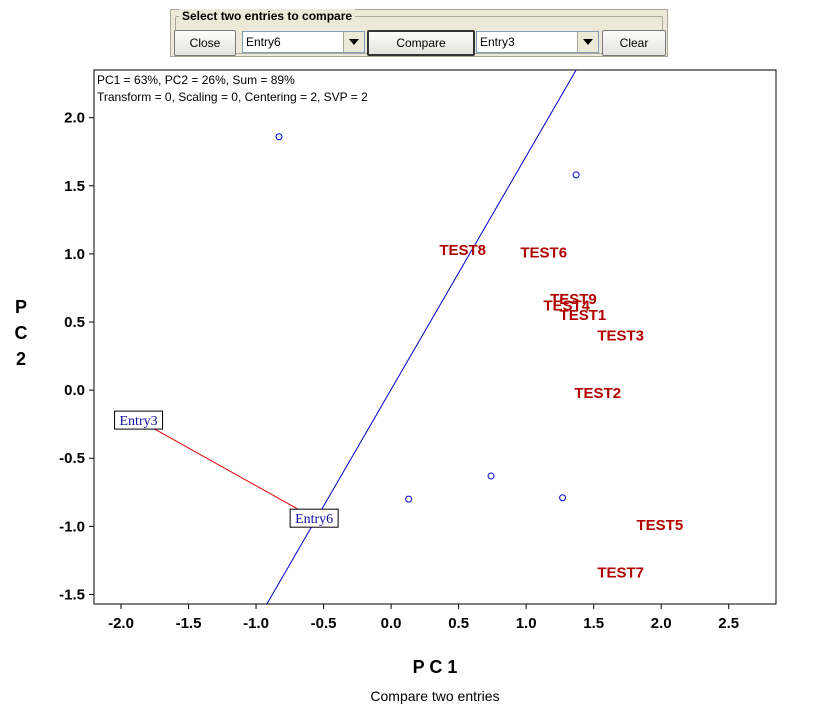  I want to click on x-tick-label: 1.0, so click(526, 623).